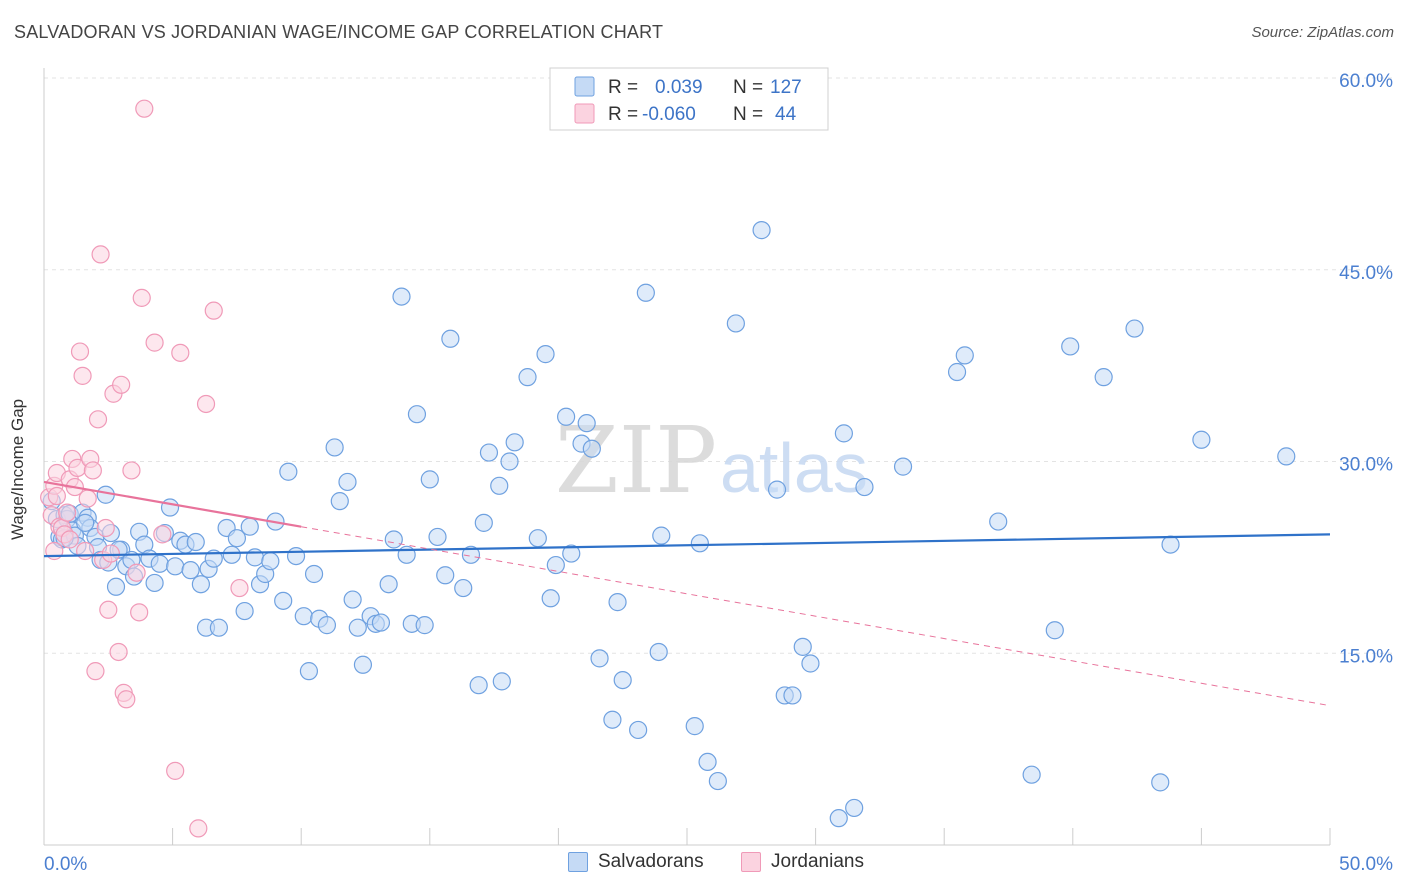  Describe the element at coordinates (669, 114) in the screenshot. I see `legend-r-value-pink: -0.060` at that location.